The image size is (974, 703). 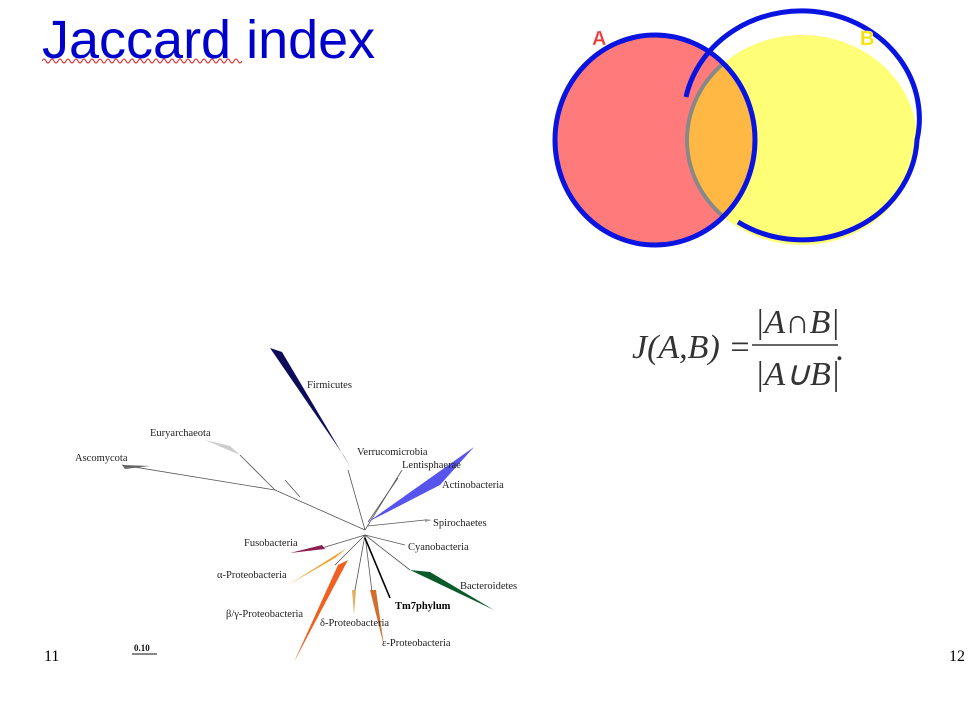 What do you see at coordinates (797, 322) in the screenshot?
I see `formula-numerator: |A∩B|` at bounding box center [797, 322].